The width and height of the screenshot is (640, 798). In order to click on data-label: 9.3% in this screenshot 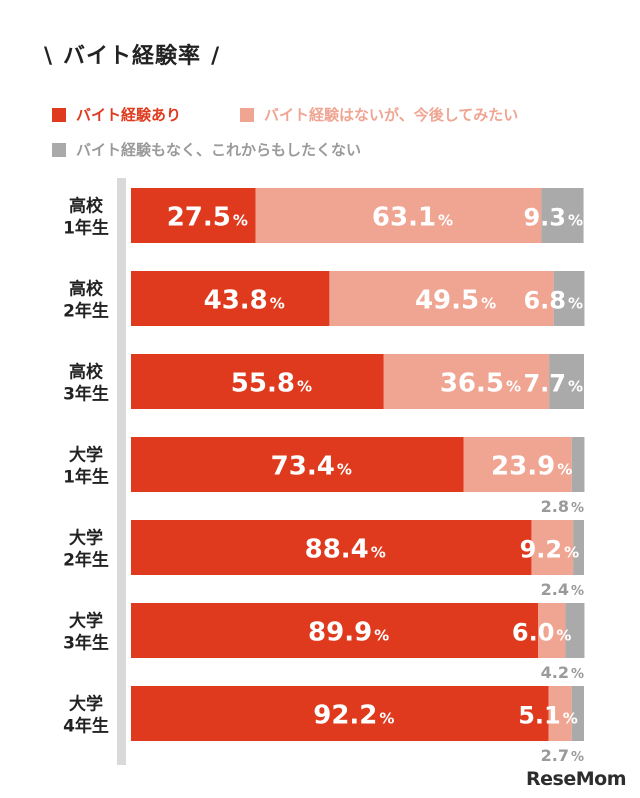, I will do `click(553, 218)`.